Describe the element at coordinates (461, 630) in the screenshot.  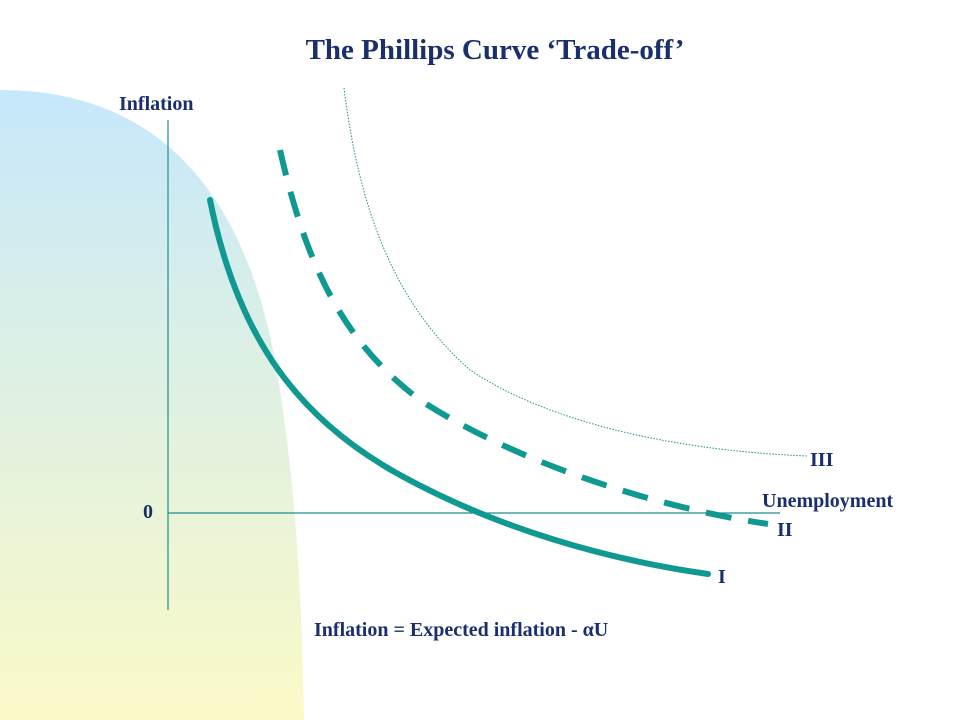
I see `equation-label: Inflation = Expected inflation - αU` at that location.